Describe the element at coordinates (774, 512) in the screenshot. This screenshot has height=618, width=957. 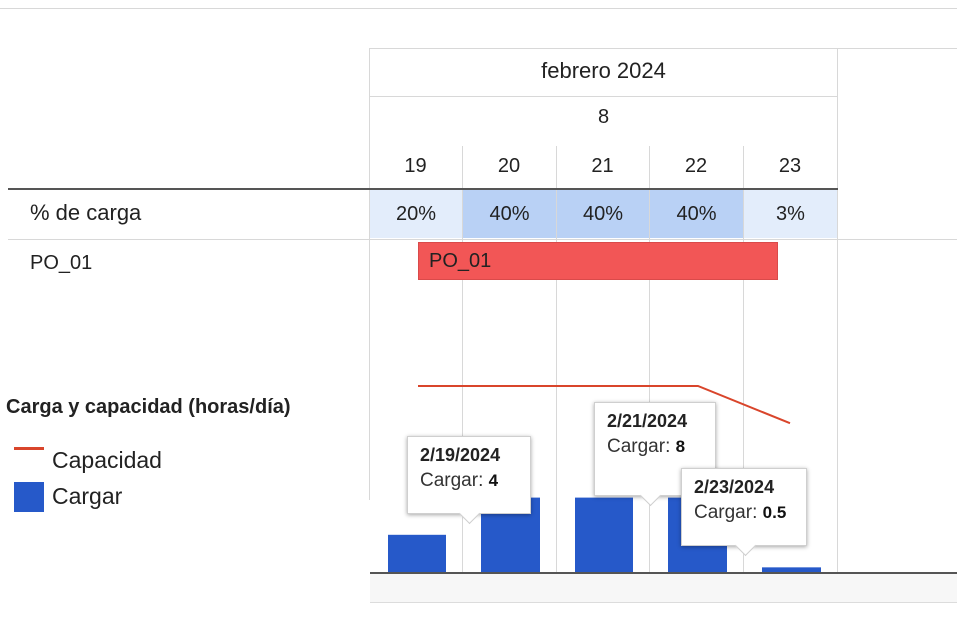
I see `tooltip-value: 0.5` at that location.